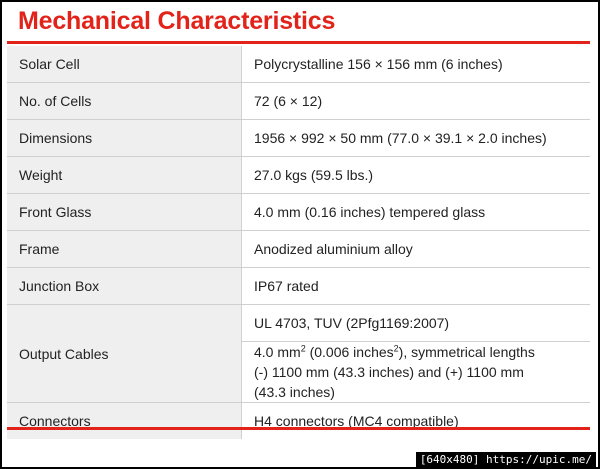  What do you see at coordinates (124, 420) in the screenshot?
I see `row-label: Connectors` at bounding box center [124, 420].